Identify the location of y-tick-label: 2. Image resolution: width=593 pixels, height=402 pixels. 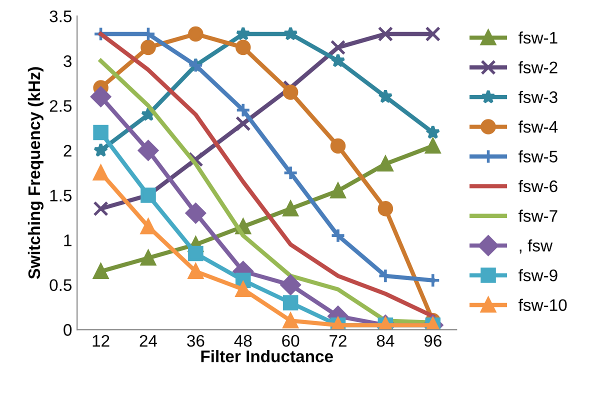
(68, 150).